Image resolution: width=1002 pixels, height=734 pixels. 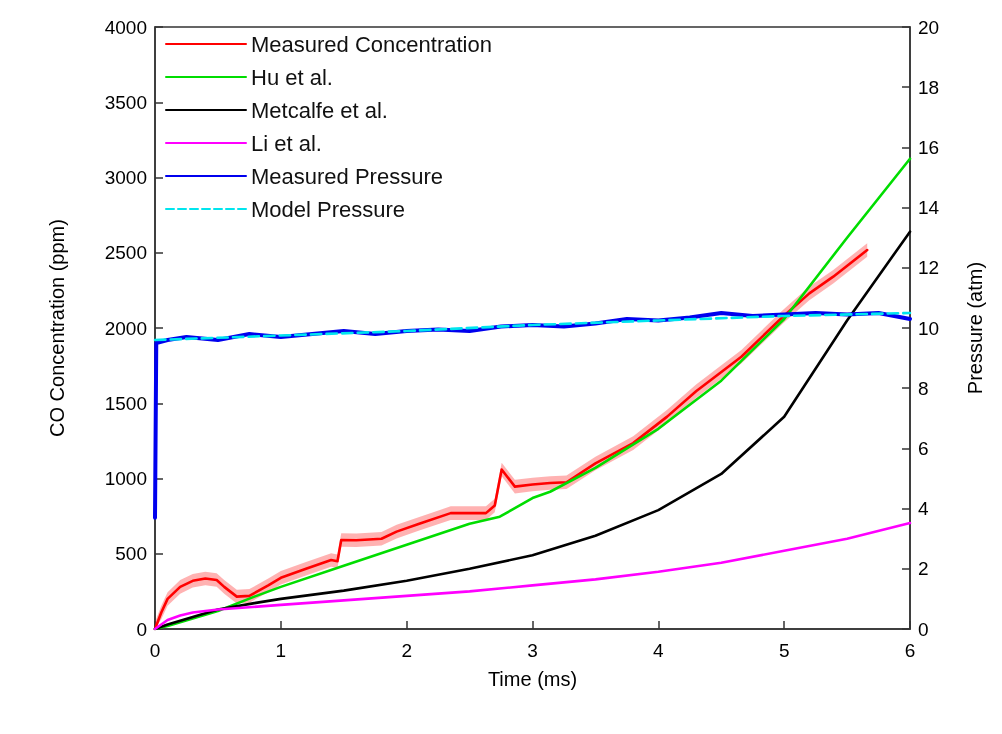 What do you see at coordinates (910, 650) in the screenshot?
I see `x-tick-label: 6` at bounding box center [910, 650].